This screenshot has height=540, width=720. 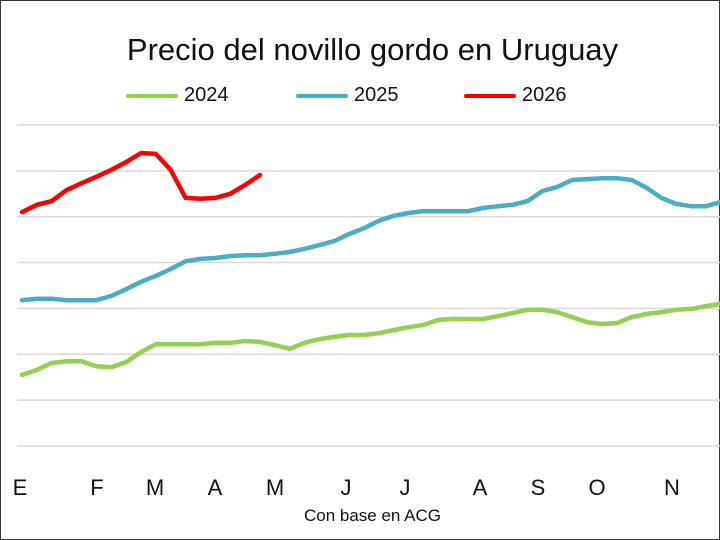 I want to click on legend-label: 2025, so click(x=376, y=95).